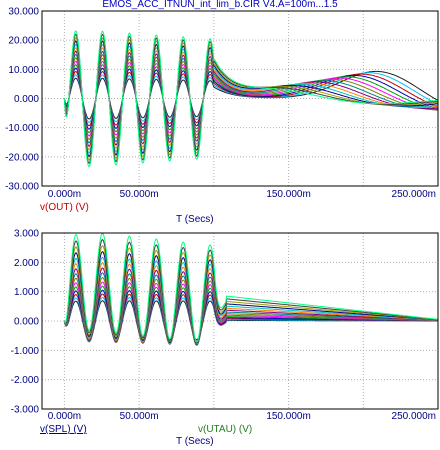 This screenshot has height=450, width=440. Describe the element at coordinates (26, 263) in the screenshot. I see `y-tick-label: 2.000` at that location.